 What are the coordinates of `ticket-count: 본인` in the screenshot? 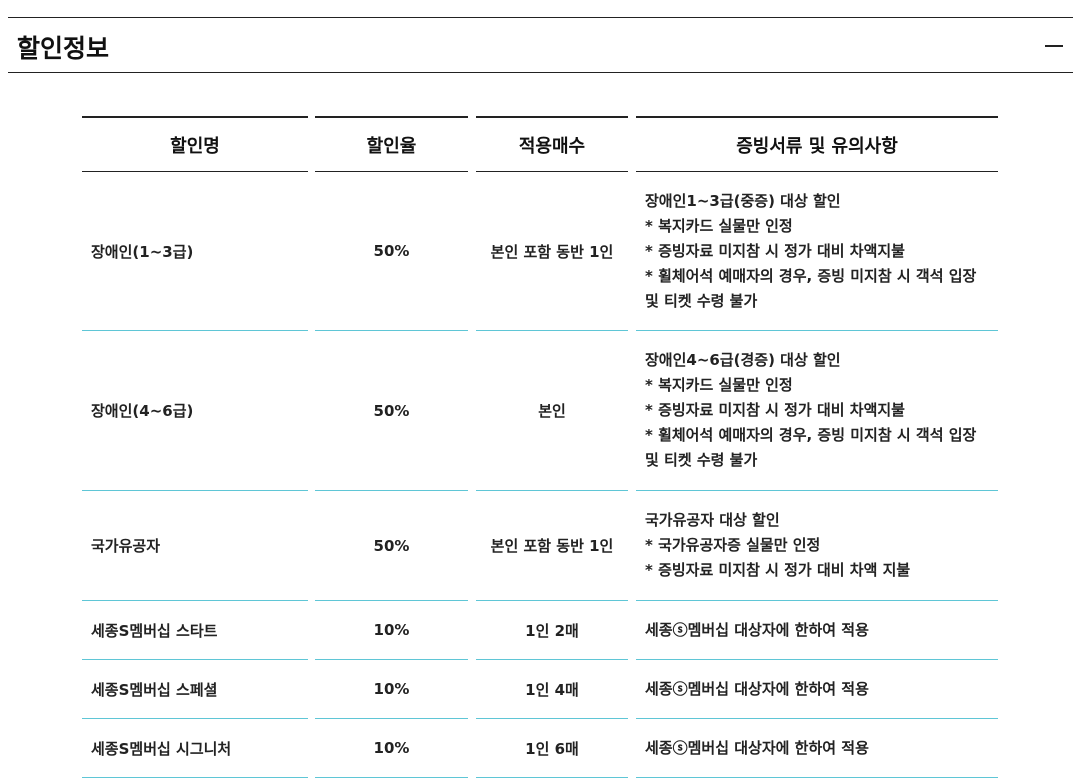 It's located at (552, 411).